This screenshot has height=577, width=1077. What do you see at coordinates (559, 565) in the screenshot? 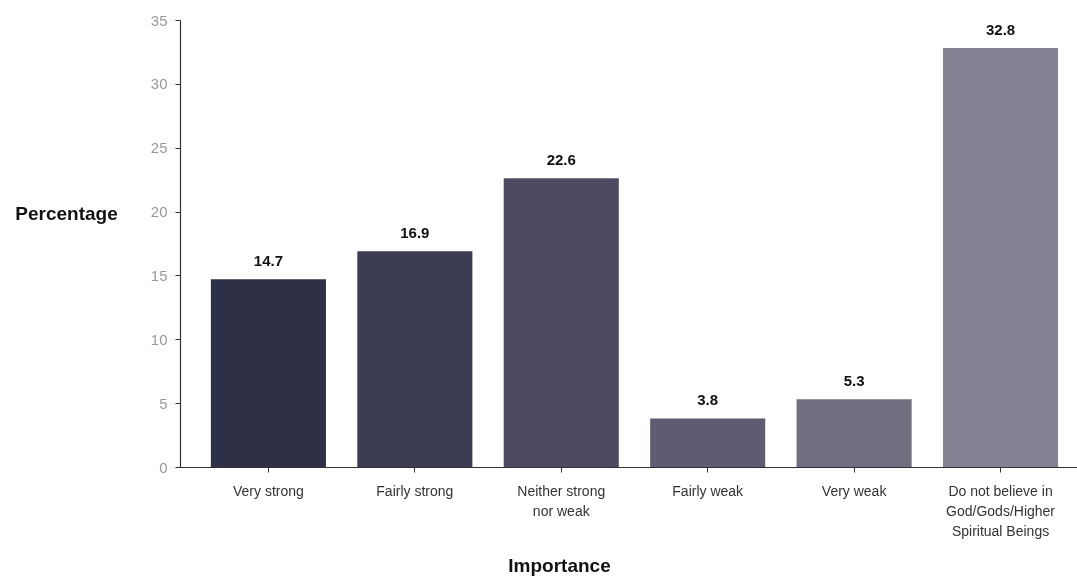
I see `x-axis-title: Importance` at bounding box center [559, 565].